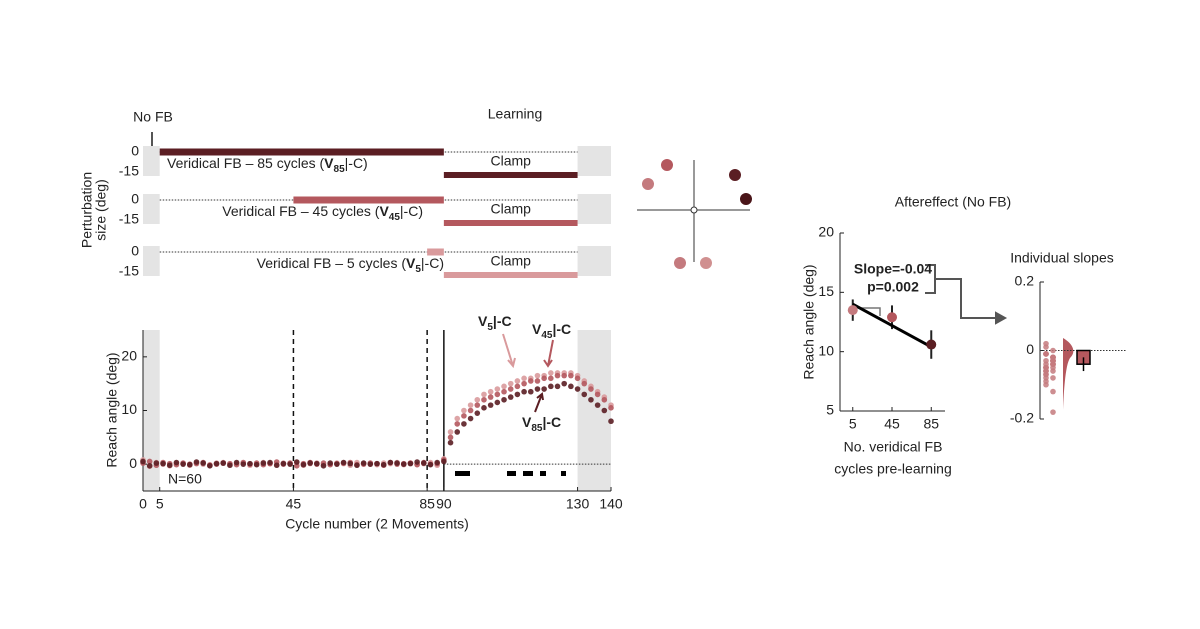 The height and width of the screenshot is (629, 1200). I want to click on x-tick-label: 45, so click(892, 424).